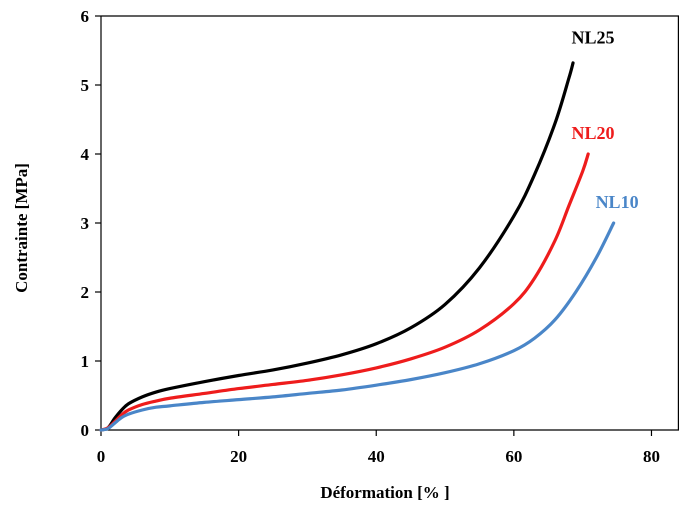 The height and width of the screenshot is (507, 679). I want to click on series-label-nl25: NL25, so click(592, 38).